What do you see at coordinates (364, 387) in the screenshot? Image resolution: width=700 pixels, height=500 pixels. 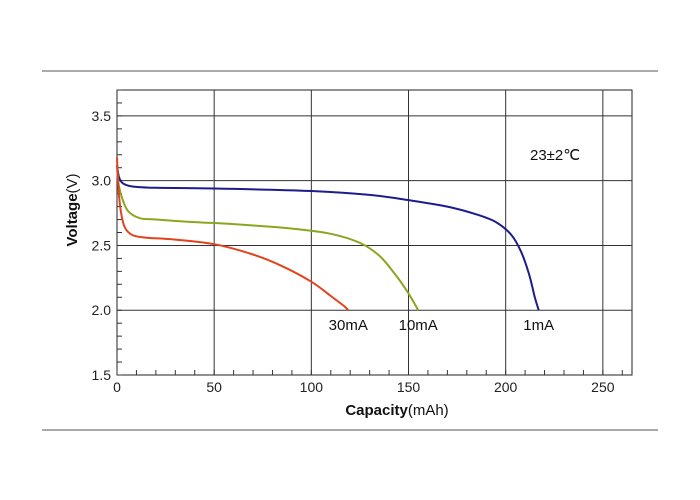 I see `x-tick-labels: 0 50 100 150 200 250` at bounding box center [364, 387].